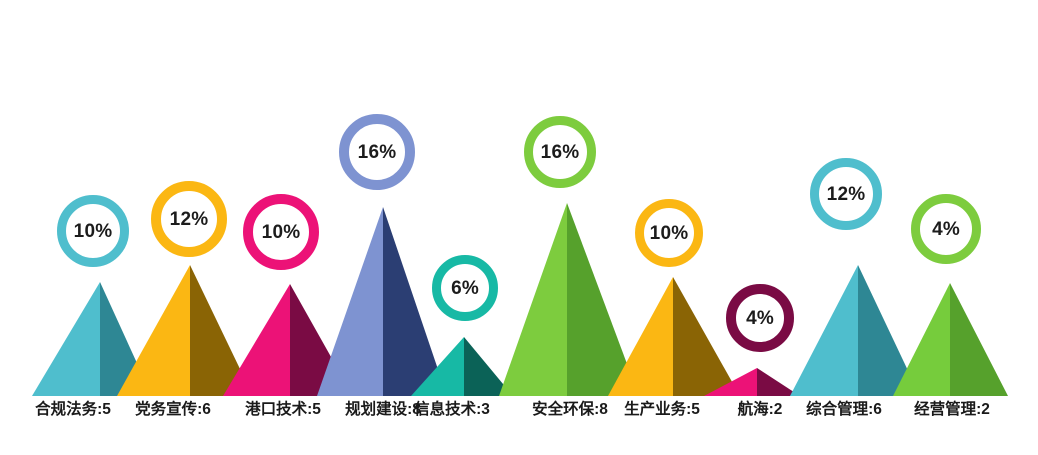 The width and height of the screenshot is (1038, 455). Describe the element at coordinates (452, 409) in the screenshot. I see `category-label-信息技术: 信息技术:3` at that location.